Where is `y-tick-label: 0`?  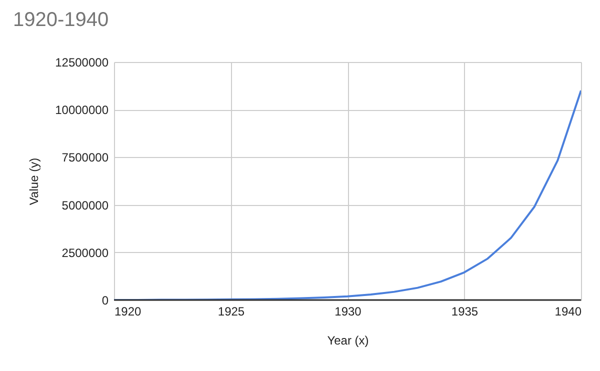
y-tick-label: 0 is located at coordinates (105, 301).